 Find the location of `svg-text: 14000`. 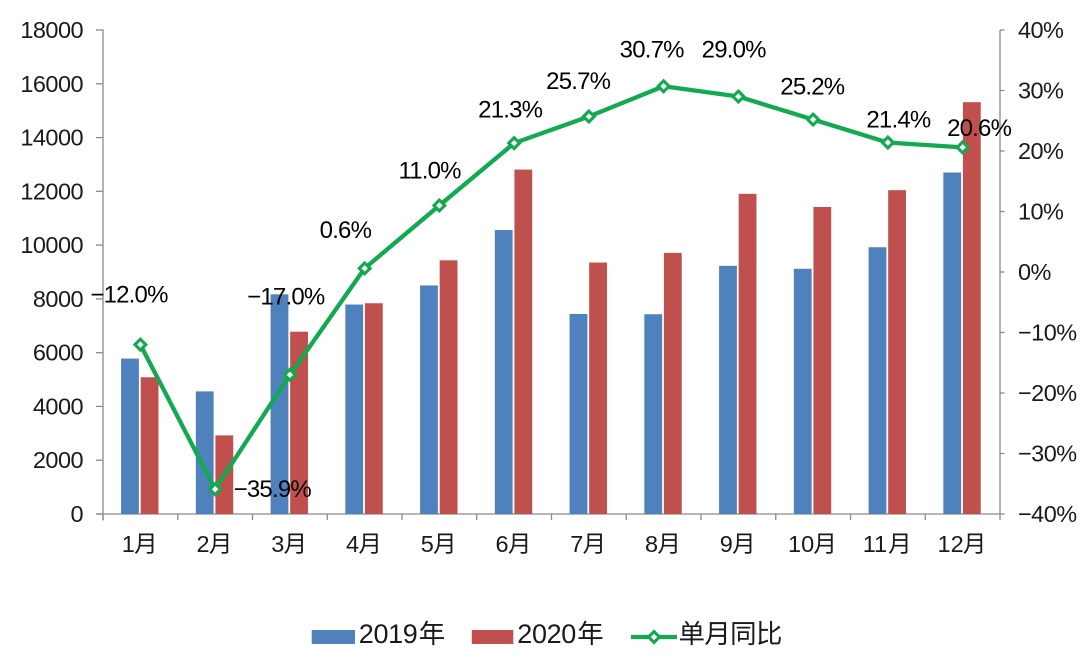

svg-text: 14000 is located at coordinates (51, 138).